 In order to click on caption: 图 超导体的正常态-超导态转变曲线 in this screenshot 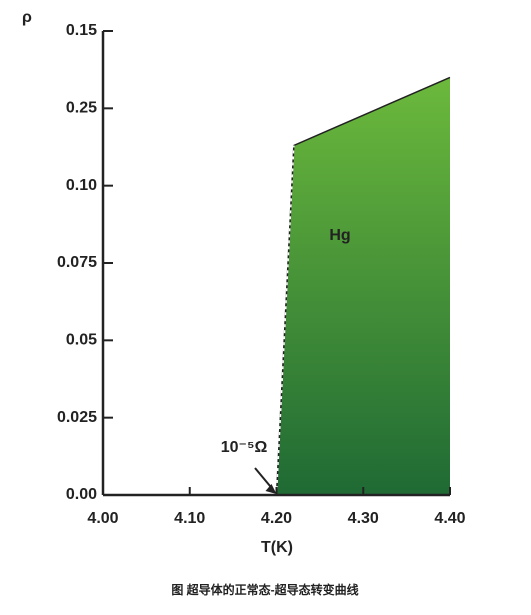, I will do `click(264, 589)`.